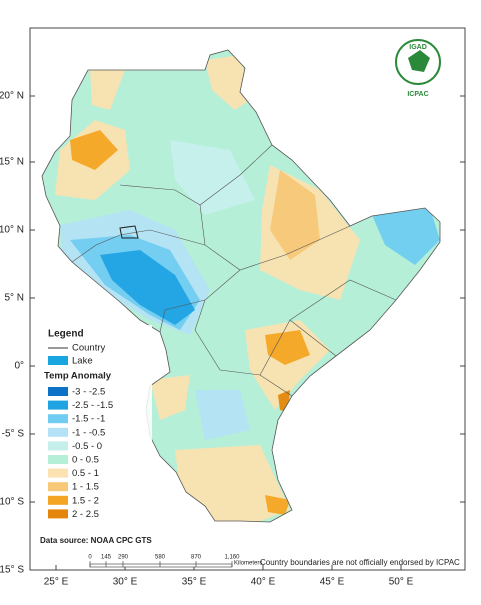 The width and height of the screenshot is (481, 605). I want to click on legend-class-label: -3 - -2.5, so click(88, 392).